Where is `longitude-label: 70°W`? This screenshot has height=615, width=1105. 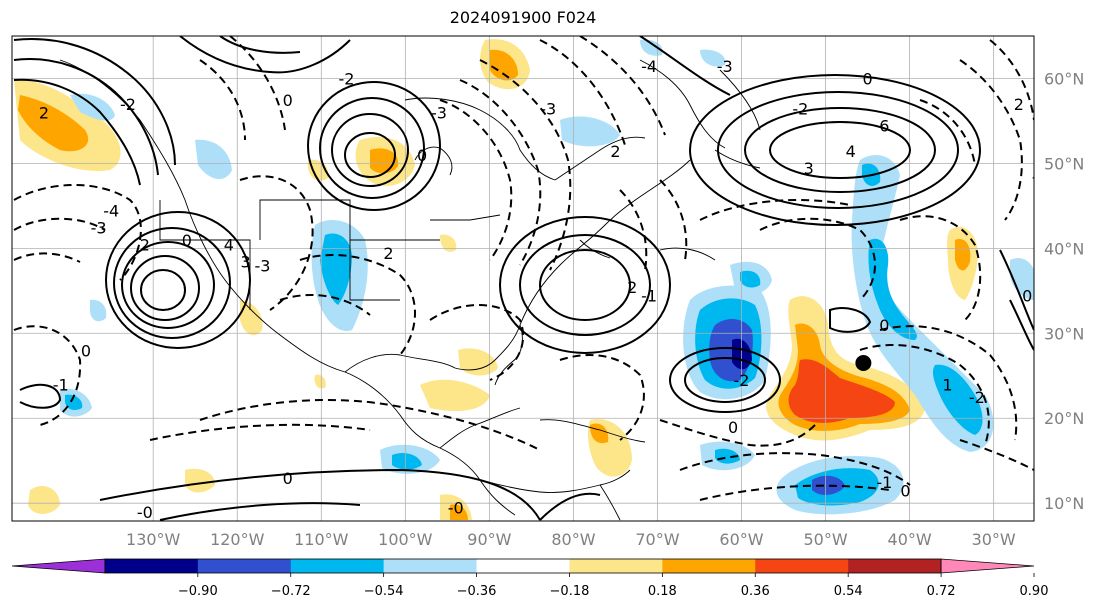
longitude-label: 70°W is located at coordinates (657, 539).